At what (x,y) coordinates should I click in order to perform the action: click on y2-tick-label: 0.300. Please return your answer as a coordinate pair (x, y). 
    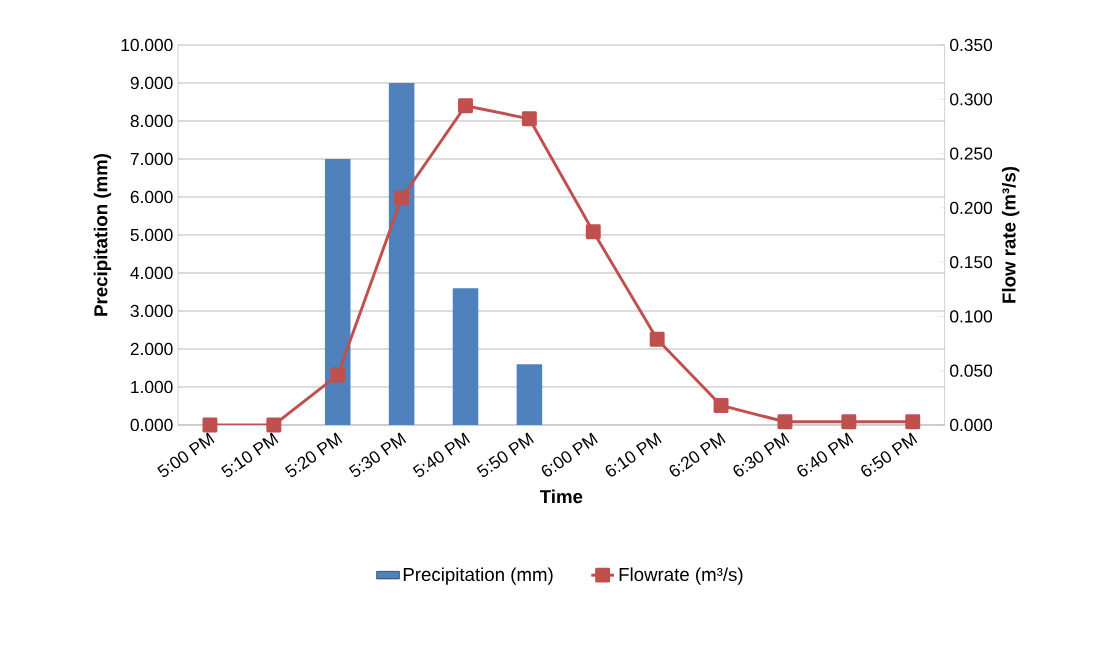
    Looking at the image, I should click on (971, 99).